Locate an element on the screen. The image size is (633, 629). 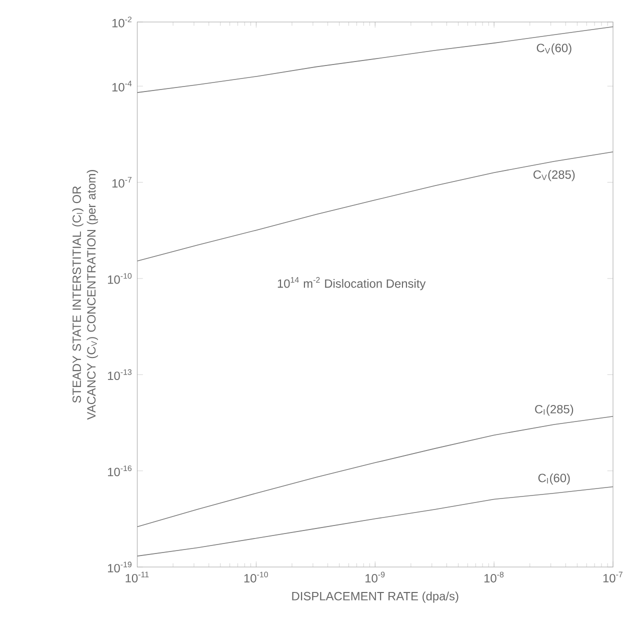
y-tick-label: 10$^{-16}$ is located at coordinates (120, 470).